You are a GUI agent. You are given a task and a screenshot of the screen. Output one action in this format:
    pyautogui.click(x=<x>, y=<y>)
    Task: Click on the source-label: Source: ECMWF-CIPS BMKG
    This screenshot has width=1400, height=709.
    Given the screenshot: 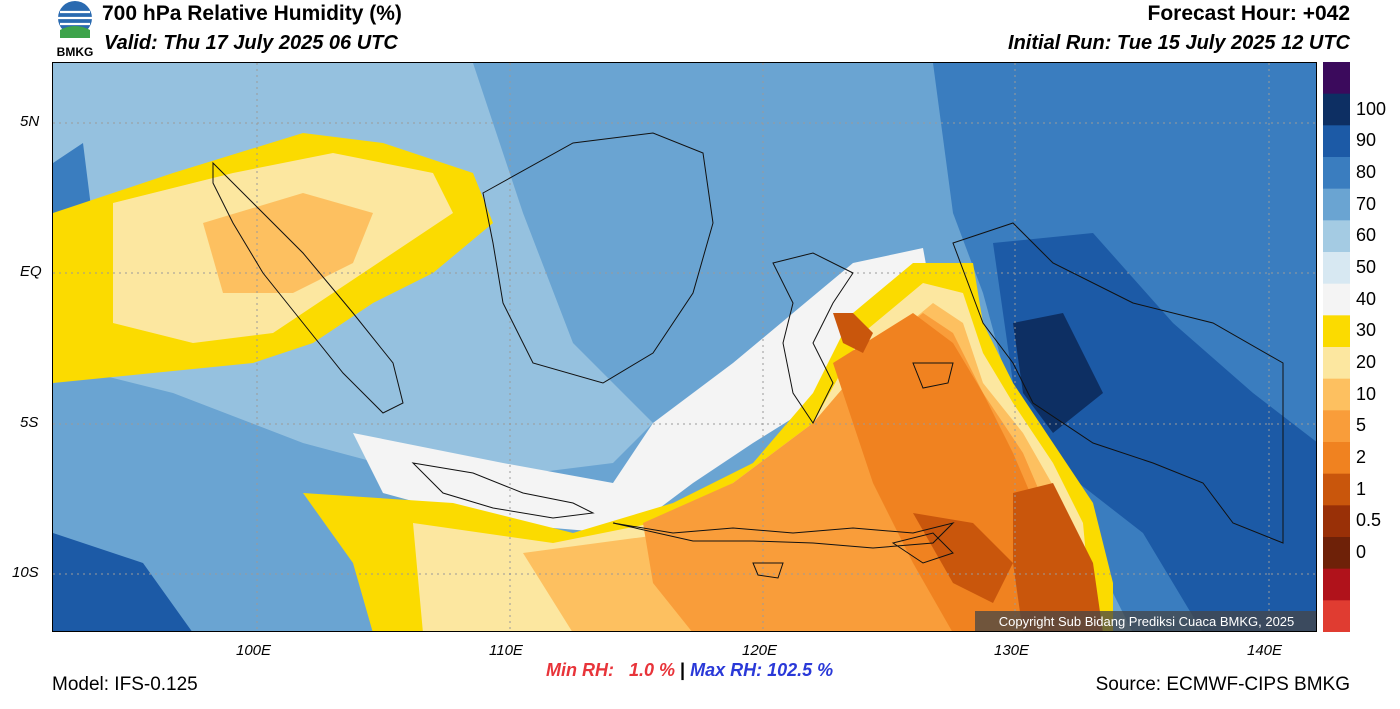 What is the action you would take?
    pyautogui.click(x=1222, y=684)
    